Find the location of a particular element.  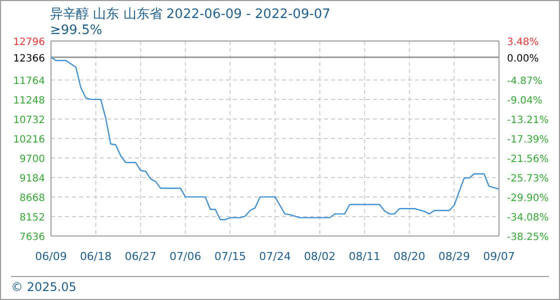

x-tick-label: 08/11 is located at coordinates (364, 256).